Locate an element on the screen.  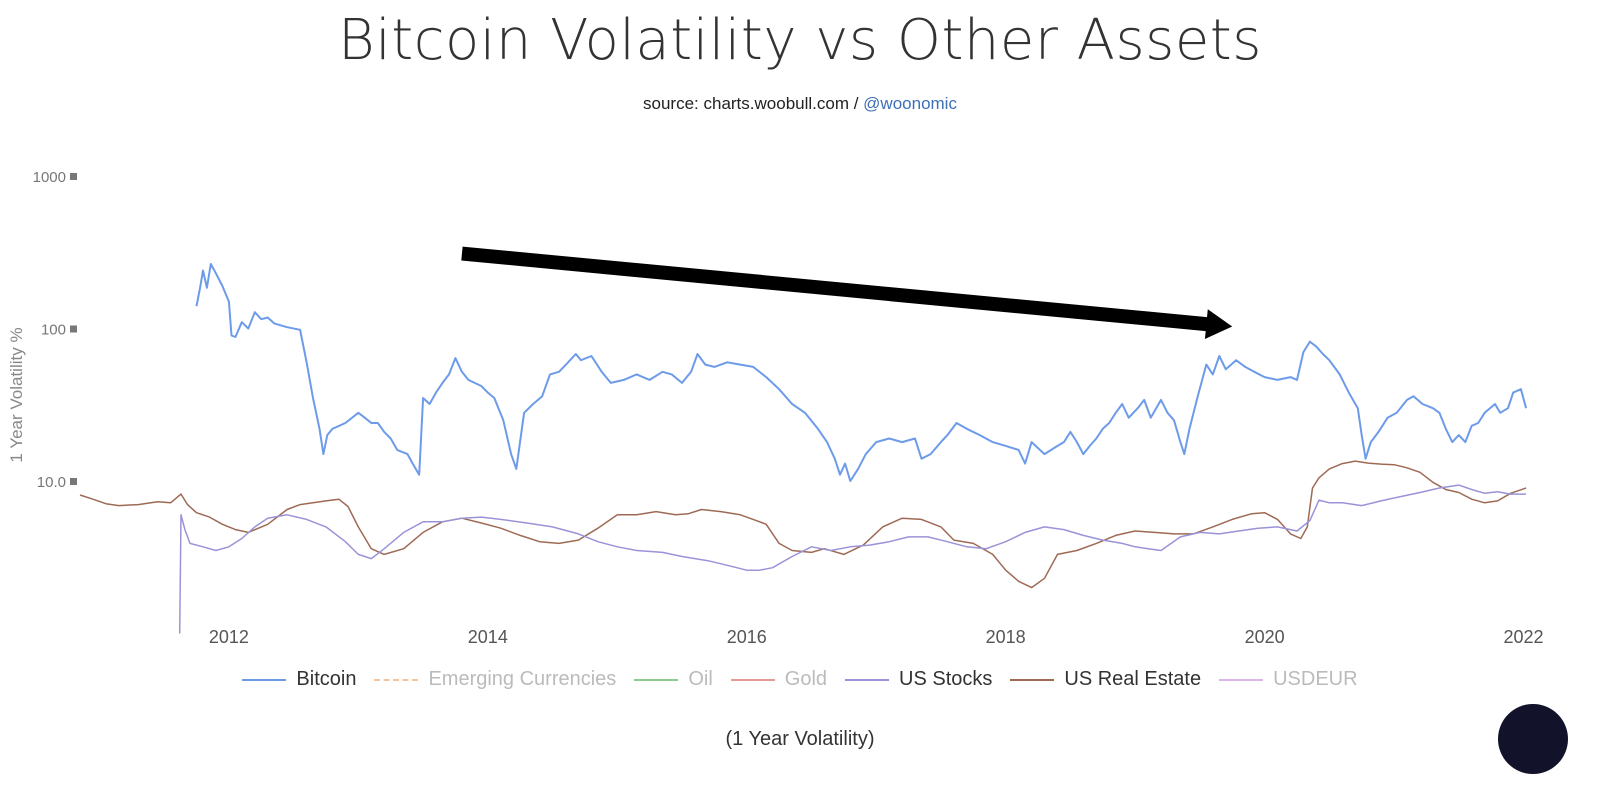
legend-item-oil: Oil is located at coordinates (673, 679).